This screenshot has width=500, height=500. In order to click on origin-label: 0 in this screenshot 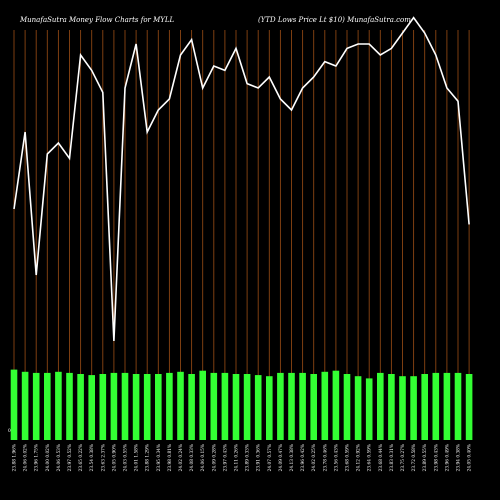, I will do `click(9, 431)`.